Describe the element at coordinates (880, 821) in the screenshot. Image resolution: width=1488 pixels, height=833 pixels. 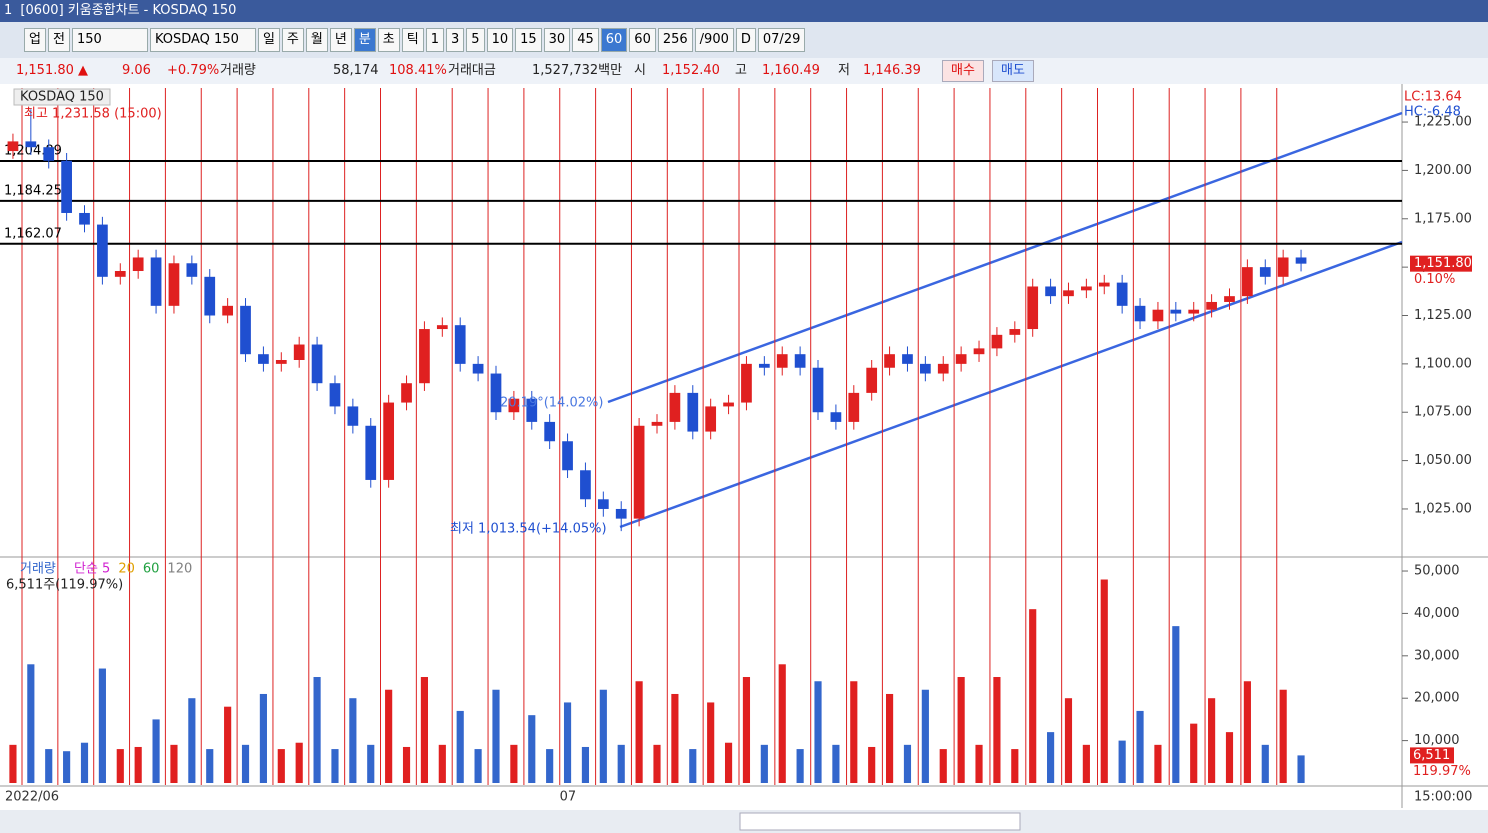
I see `scroll-thumb` at that location.